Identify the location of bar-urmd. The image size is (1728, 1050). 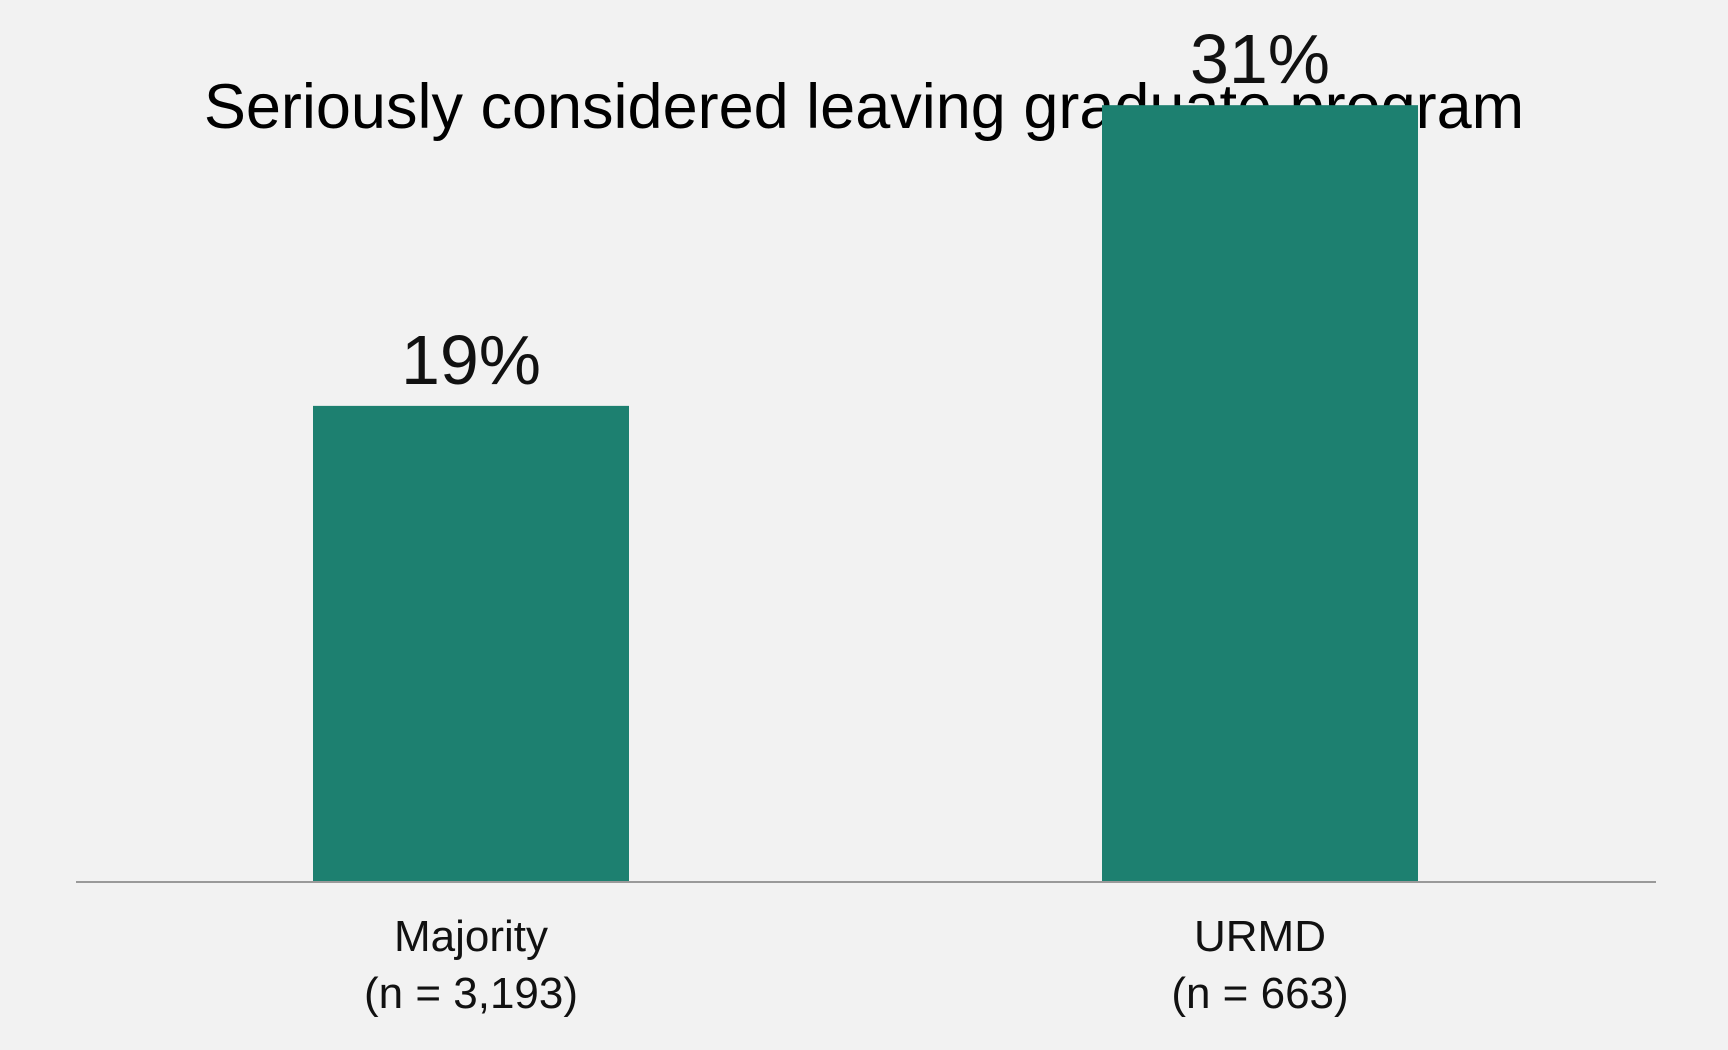
(1260, 494).